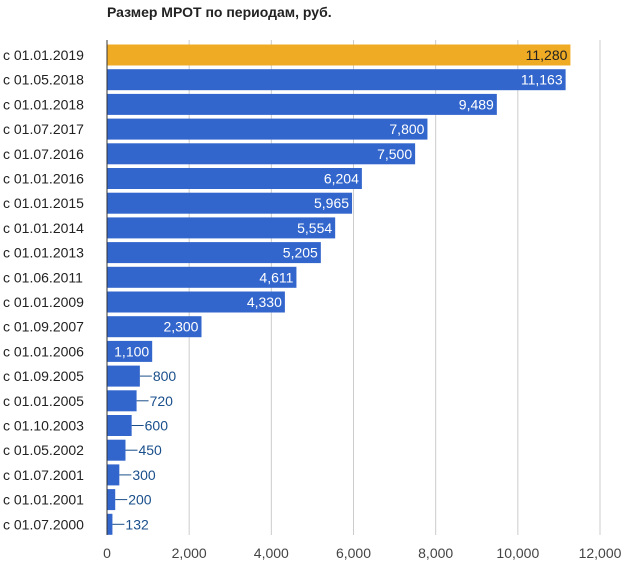  I want to click on x-tick-label: 10,000, so click(517, 553).